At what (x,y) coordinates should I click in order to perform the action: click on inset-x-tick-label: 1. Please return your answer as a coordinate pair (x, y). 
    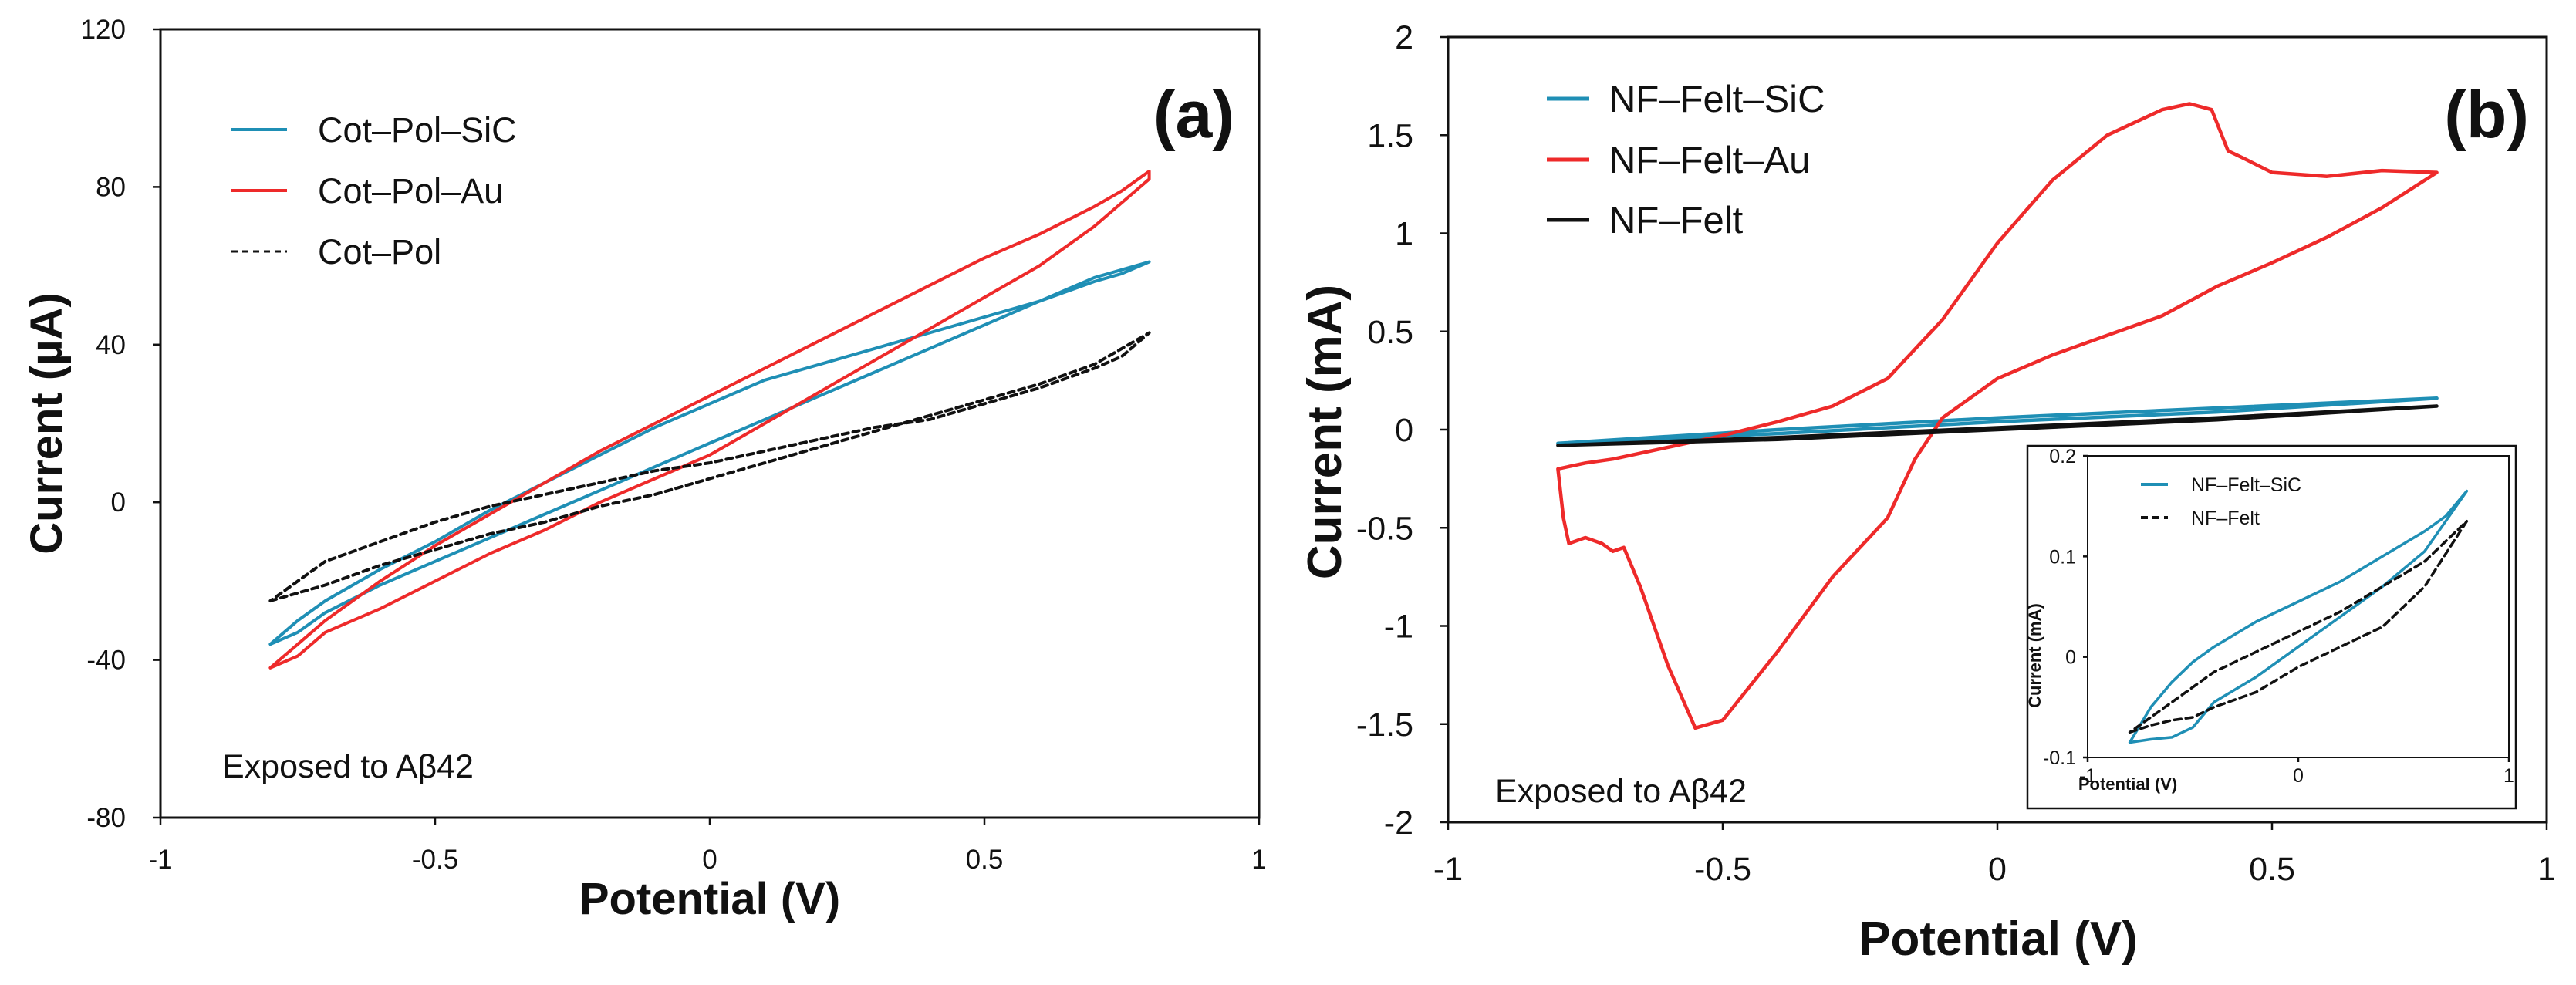
    Looking at the image, I should click on (2508, 776).